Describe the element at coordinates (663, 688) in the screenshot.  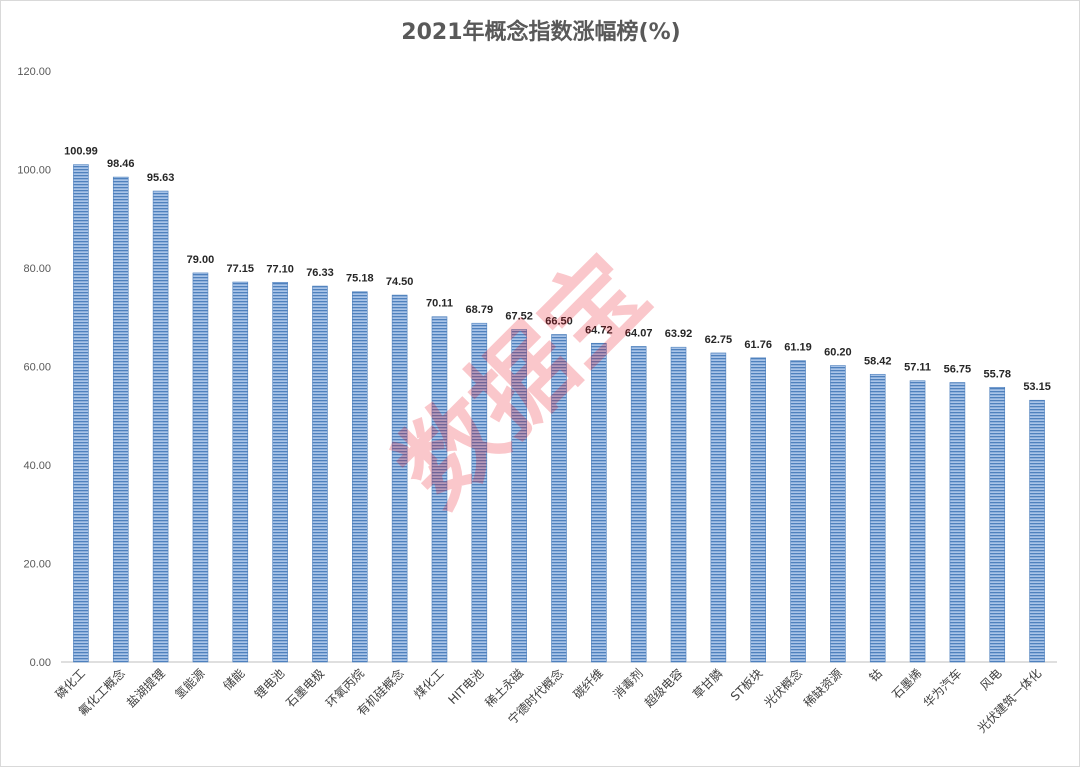
I see `x-tick-label: 超级电容` at that location.